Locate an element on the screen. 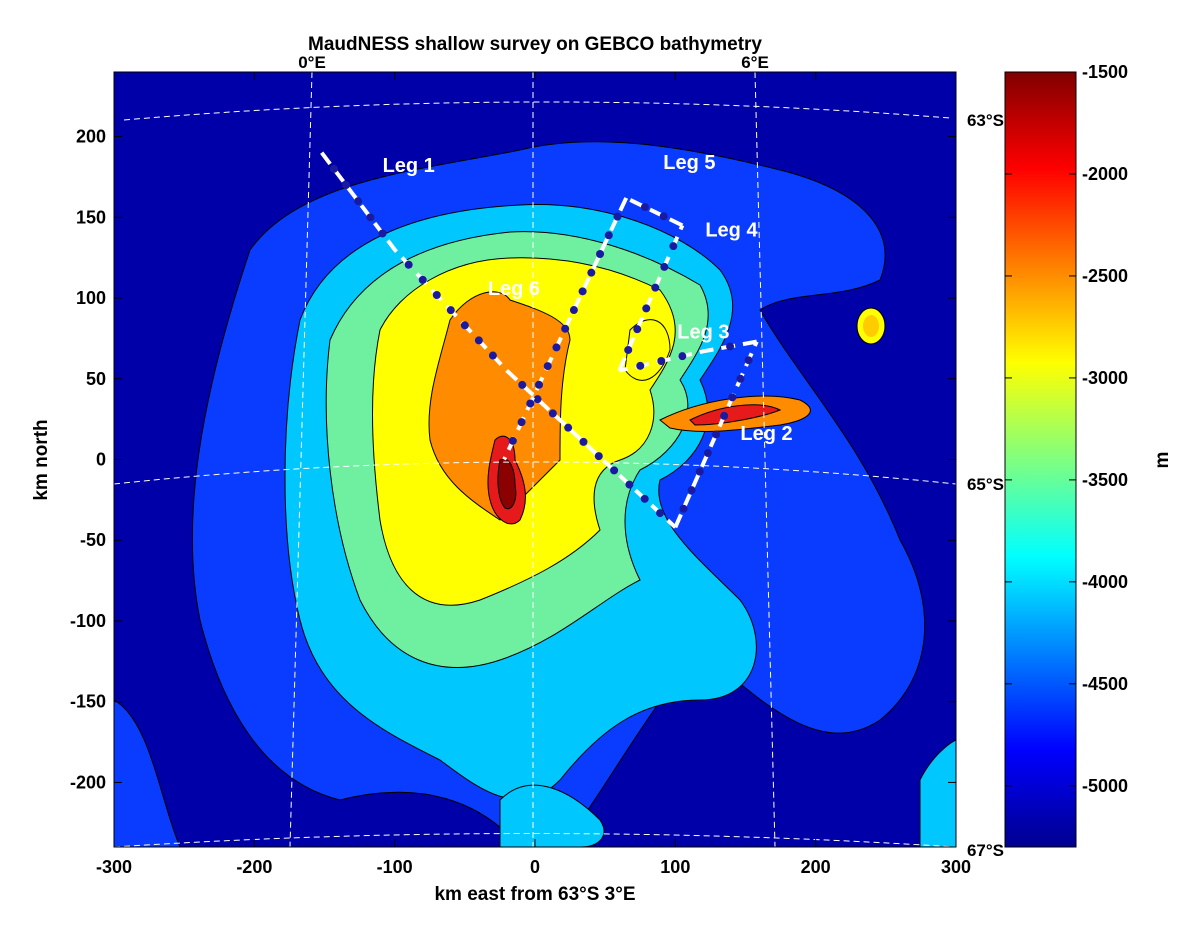 This screenshot has width=1178, height=925. leg-label: Leg 5 is located at coordinates (689, 163).